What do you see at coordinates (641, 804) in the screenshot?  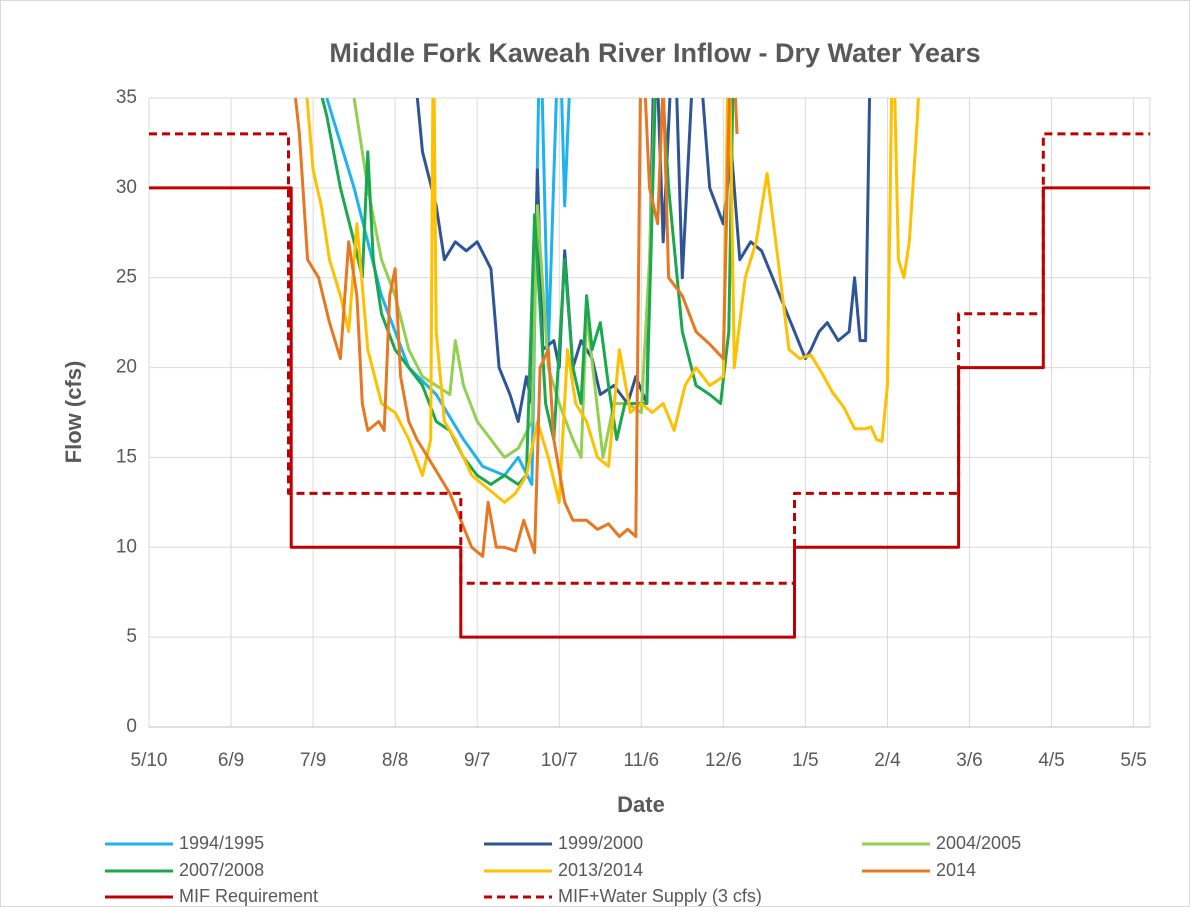 I see `x-axis-label: Date` at bounding box center [641, 804].